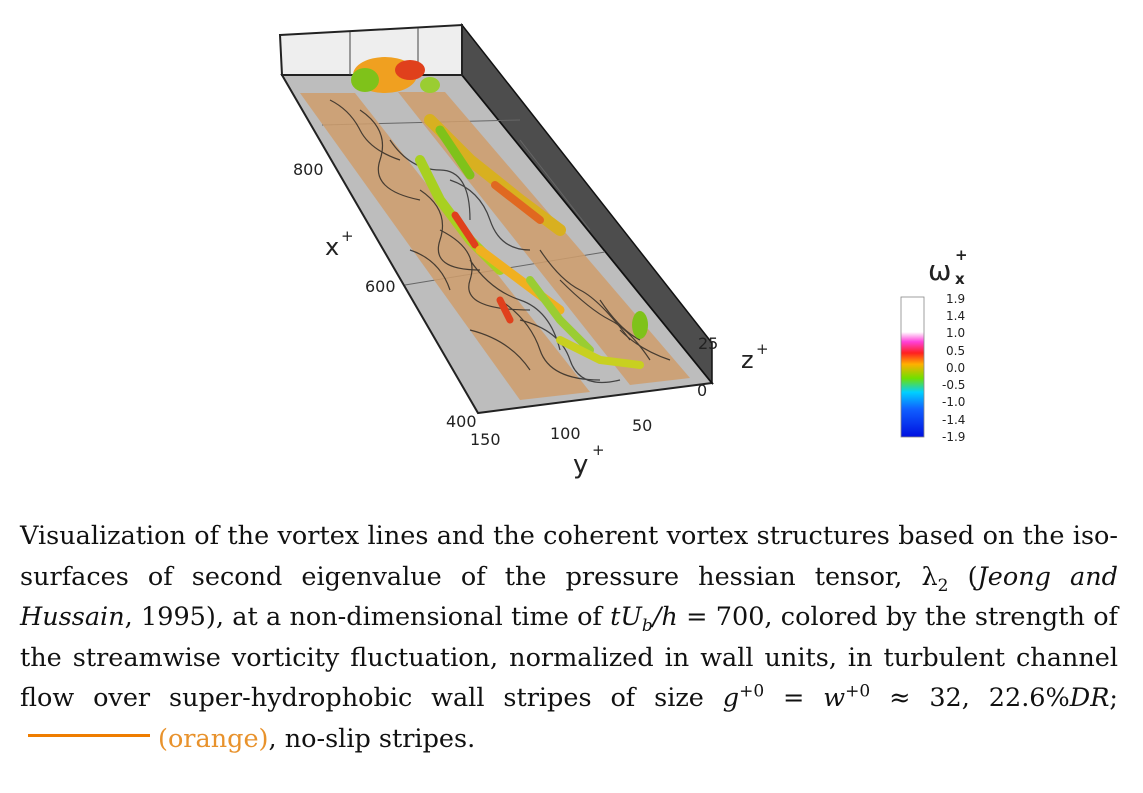 The image size is (1143, 793). Describe the element at coordinates (308, 169) in the screenshot. I see `x-tick: 800` at that location.